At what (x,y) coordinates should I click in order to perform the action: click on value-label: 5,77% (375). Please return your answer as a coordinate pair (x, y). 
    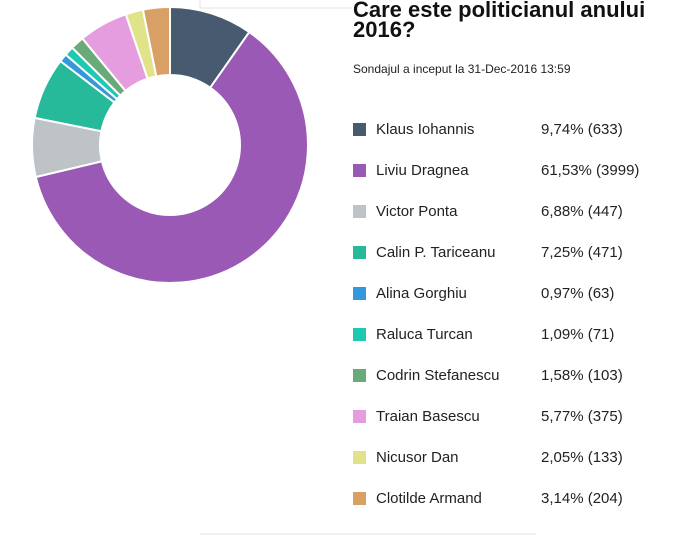
    Looking at the image, I should click on (582, 416).